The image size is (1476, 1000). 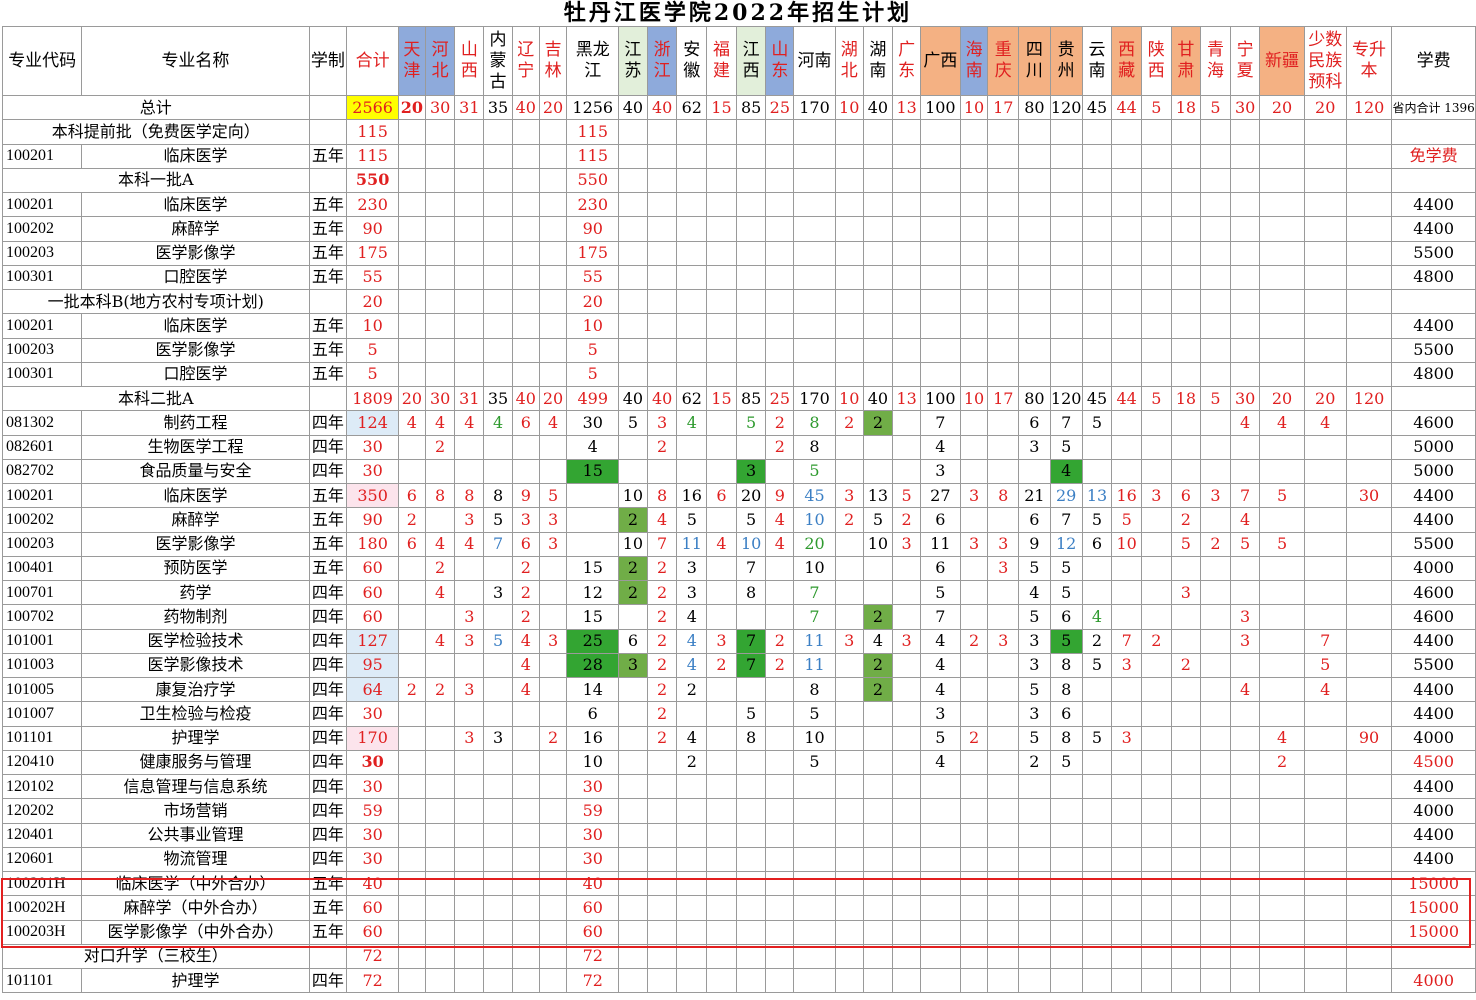 What do you see at coordinates (814, 641) in the screenshot?
I see `province-count: 11` at bounding box center [814, 641].